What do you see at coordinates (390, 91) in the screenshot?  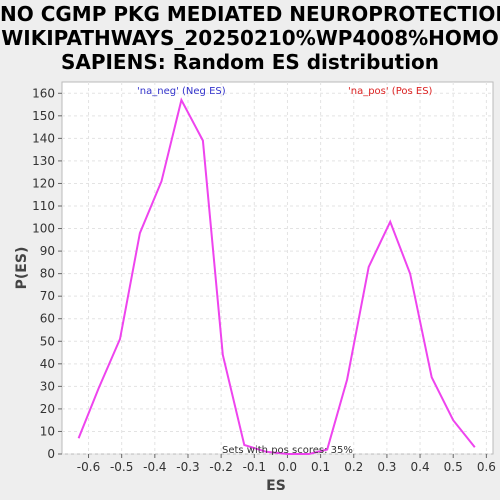 I see `legend-entry: 'na_pos' (Pos ES)` at bounding box center [390, 91].